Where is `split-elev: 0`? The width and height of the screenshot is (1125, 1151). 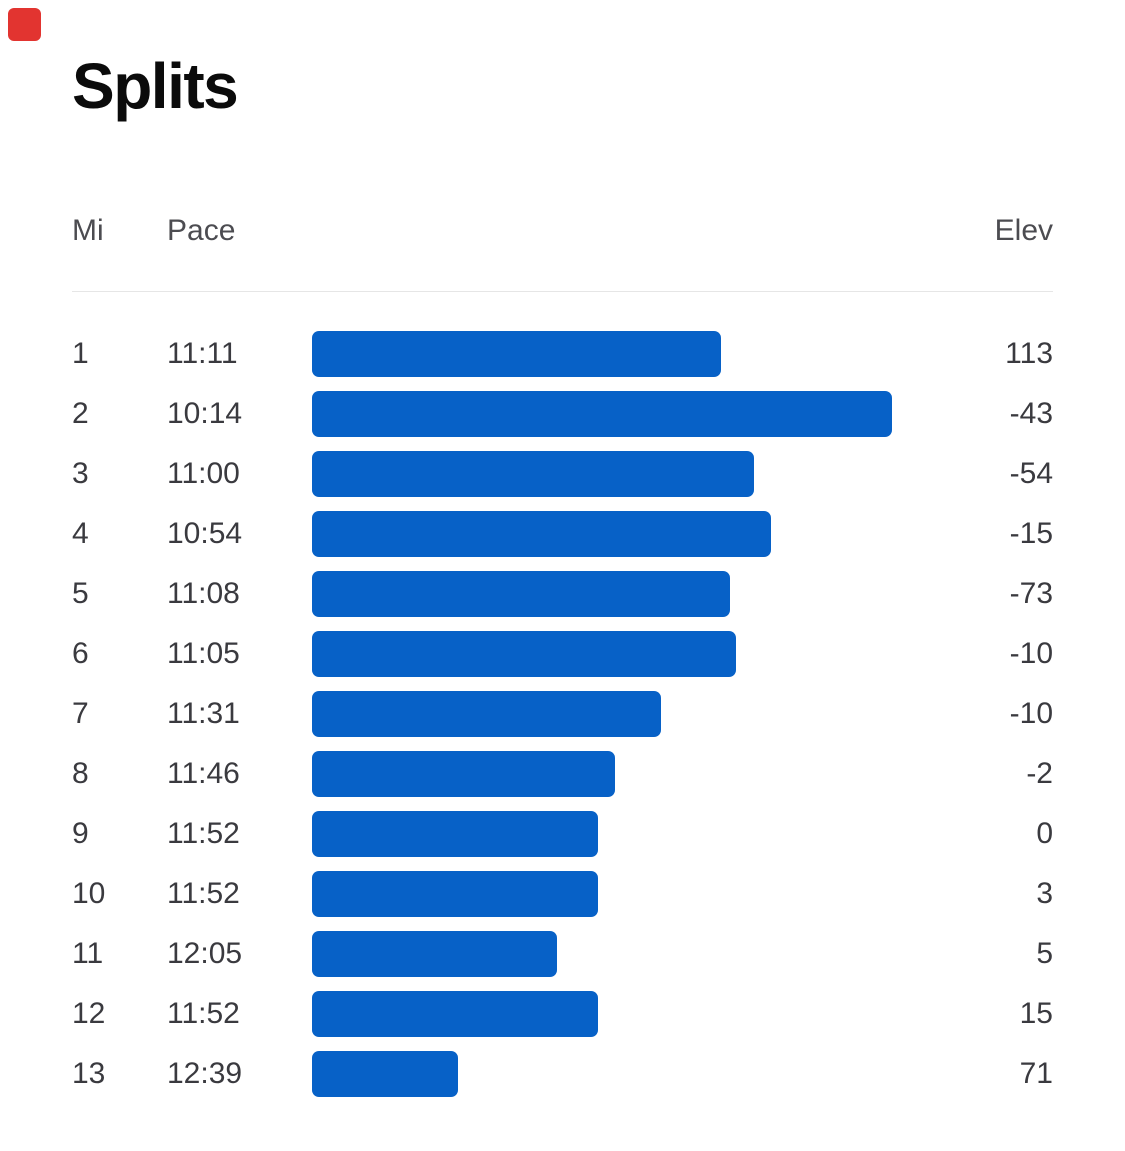 split-elev: 0 is located at coordinates (1044, 833).